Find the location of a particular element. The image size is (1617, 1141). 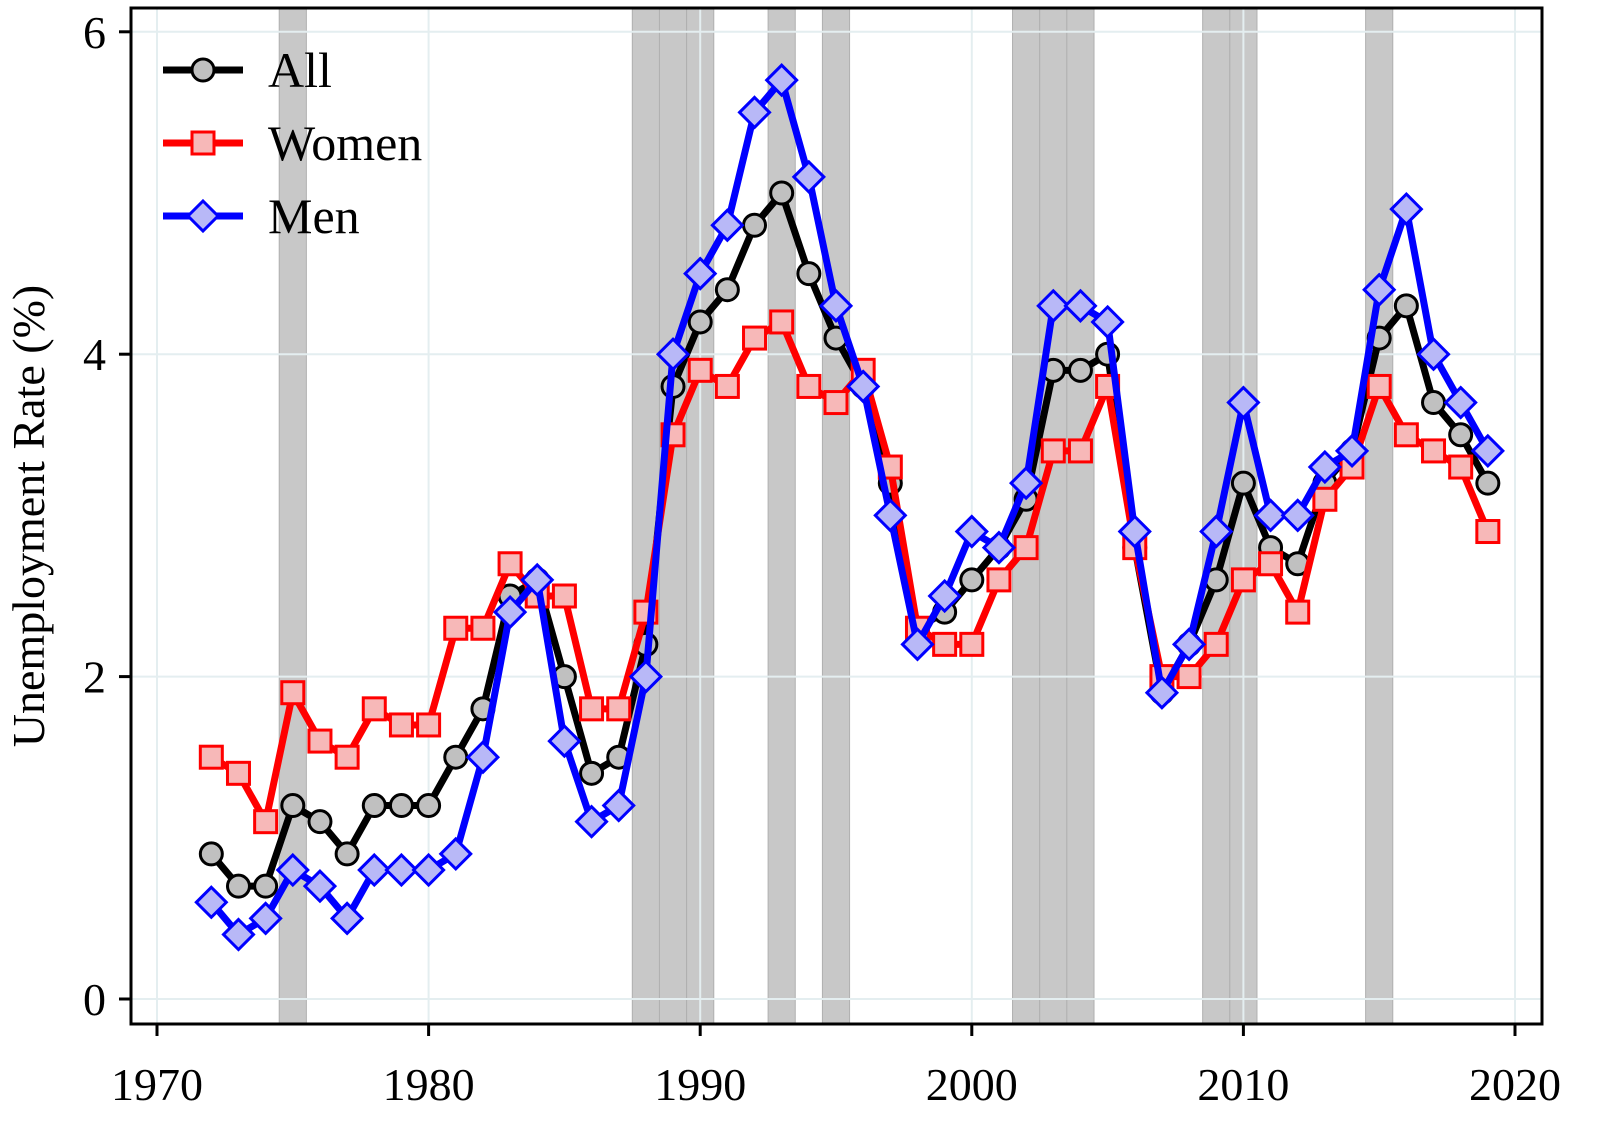

legend-label: Men is located at coordinates (314, 216).